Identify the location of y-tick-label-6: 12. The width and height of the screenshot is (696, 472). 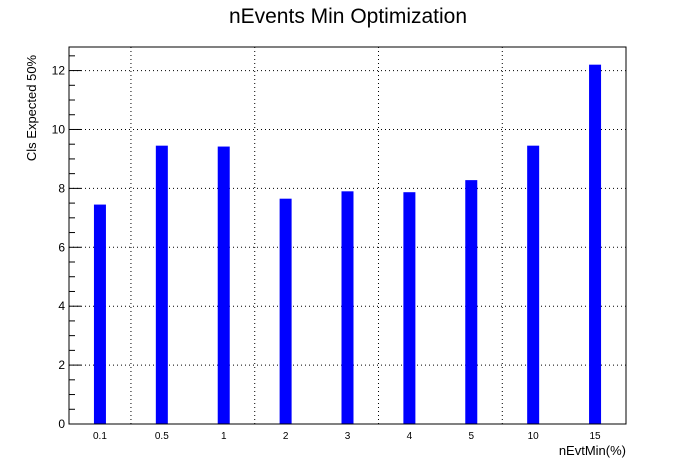
(59, 71).